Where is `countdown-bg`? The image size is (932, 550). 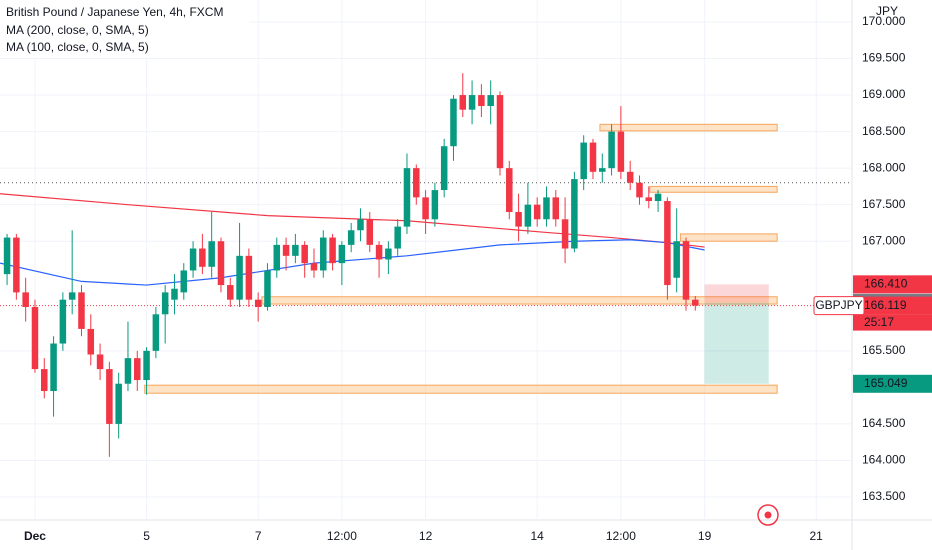 countdown-bg is located at coordinates (892, 322).